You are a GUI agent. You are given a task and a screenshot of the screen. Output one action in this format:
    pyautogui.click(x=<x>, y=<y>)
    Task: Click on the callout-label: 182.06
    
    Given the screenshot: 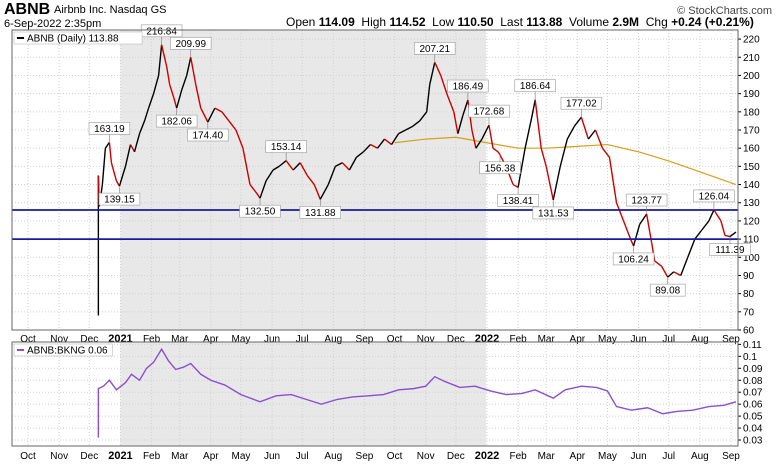 What is the action you would take?
    pyautogui.click(x=176, y=122)
    